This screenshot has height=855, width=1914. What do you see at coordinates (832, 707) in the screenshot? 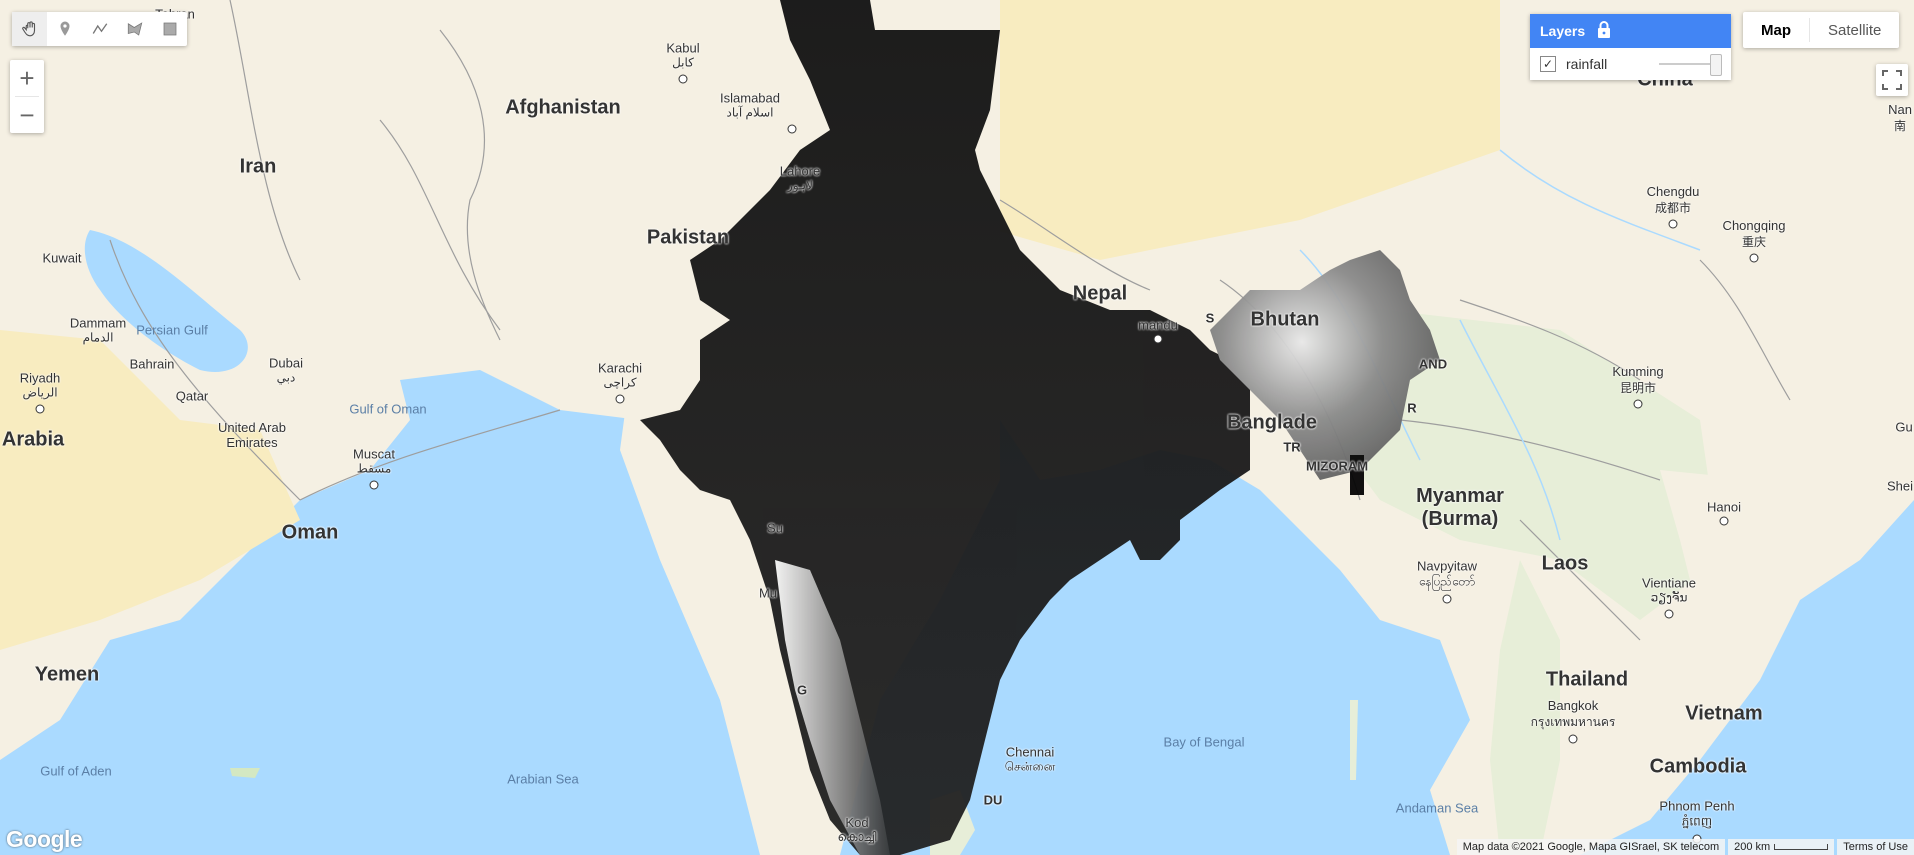
I see `rainfall-western-ghats` at bounding box center [832, 707].